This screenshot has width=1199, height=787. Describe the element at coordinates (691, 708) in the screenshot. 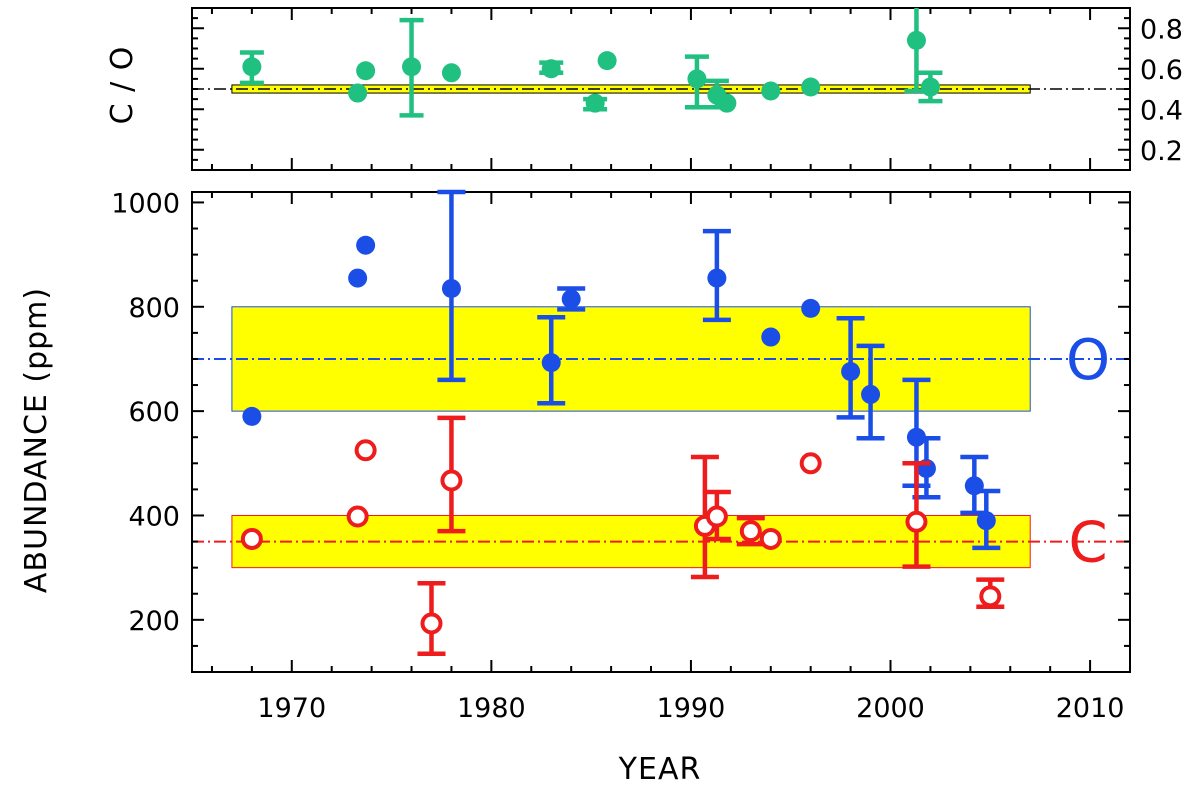

I see `x-tick-label: 1990` at that location.